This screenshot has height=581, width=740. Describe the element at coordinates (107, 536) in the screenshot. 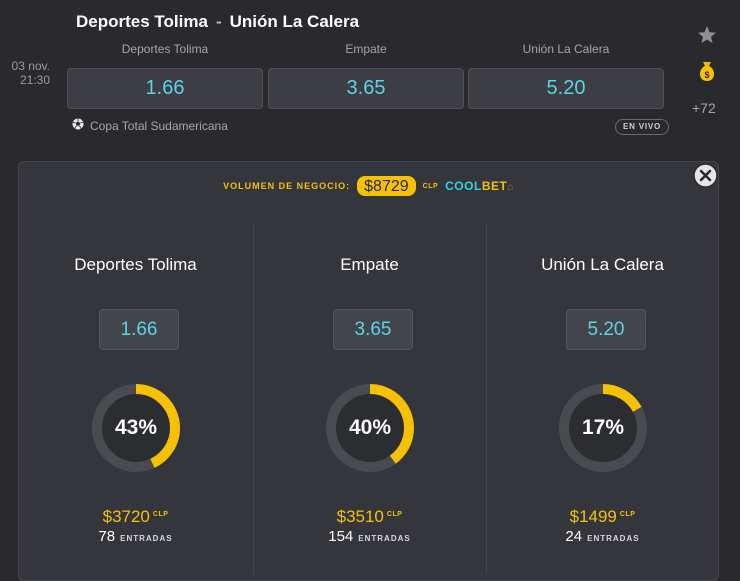

I see `entries-count: 78` at that location.